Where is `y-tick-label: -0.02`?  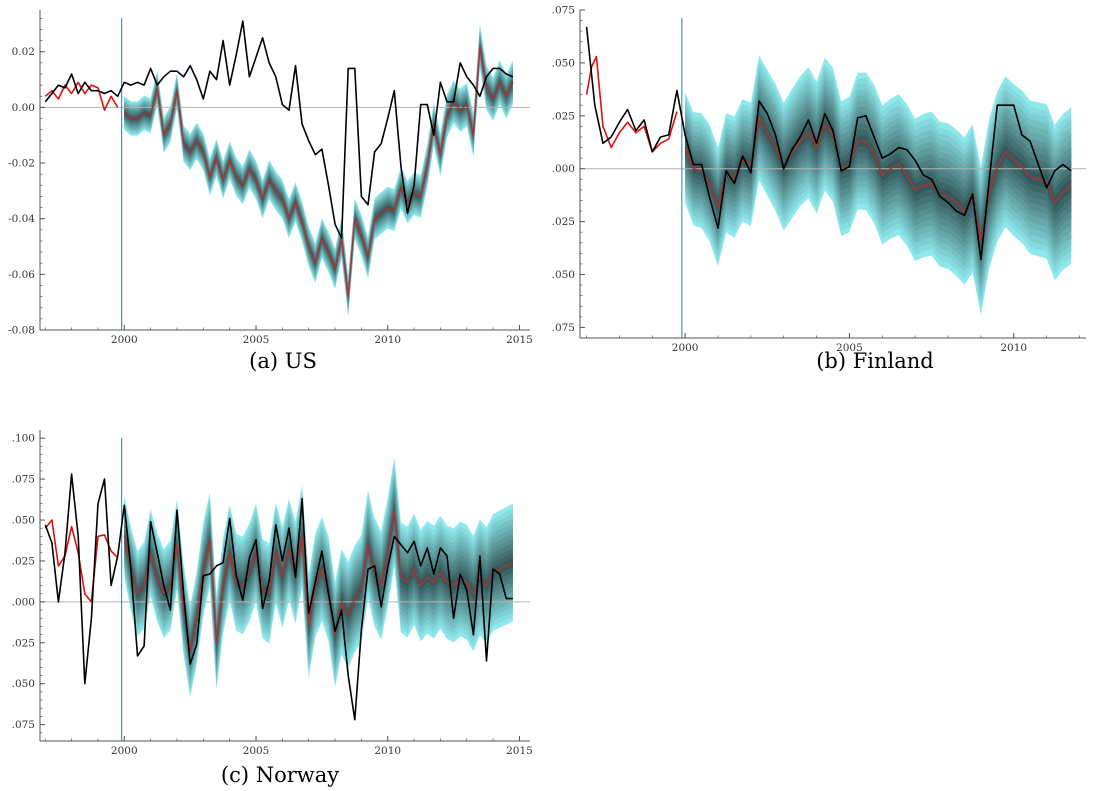
y-tick-label: -0.02 is located at coordinates (21, 164).